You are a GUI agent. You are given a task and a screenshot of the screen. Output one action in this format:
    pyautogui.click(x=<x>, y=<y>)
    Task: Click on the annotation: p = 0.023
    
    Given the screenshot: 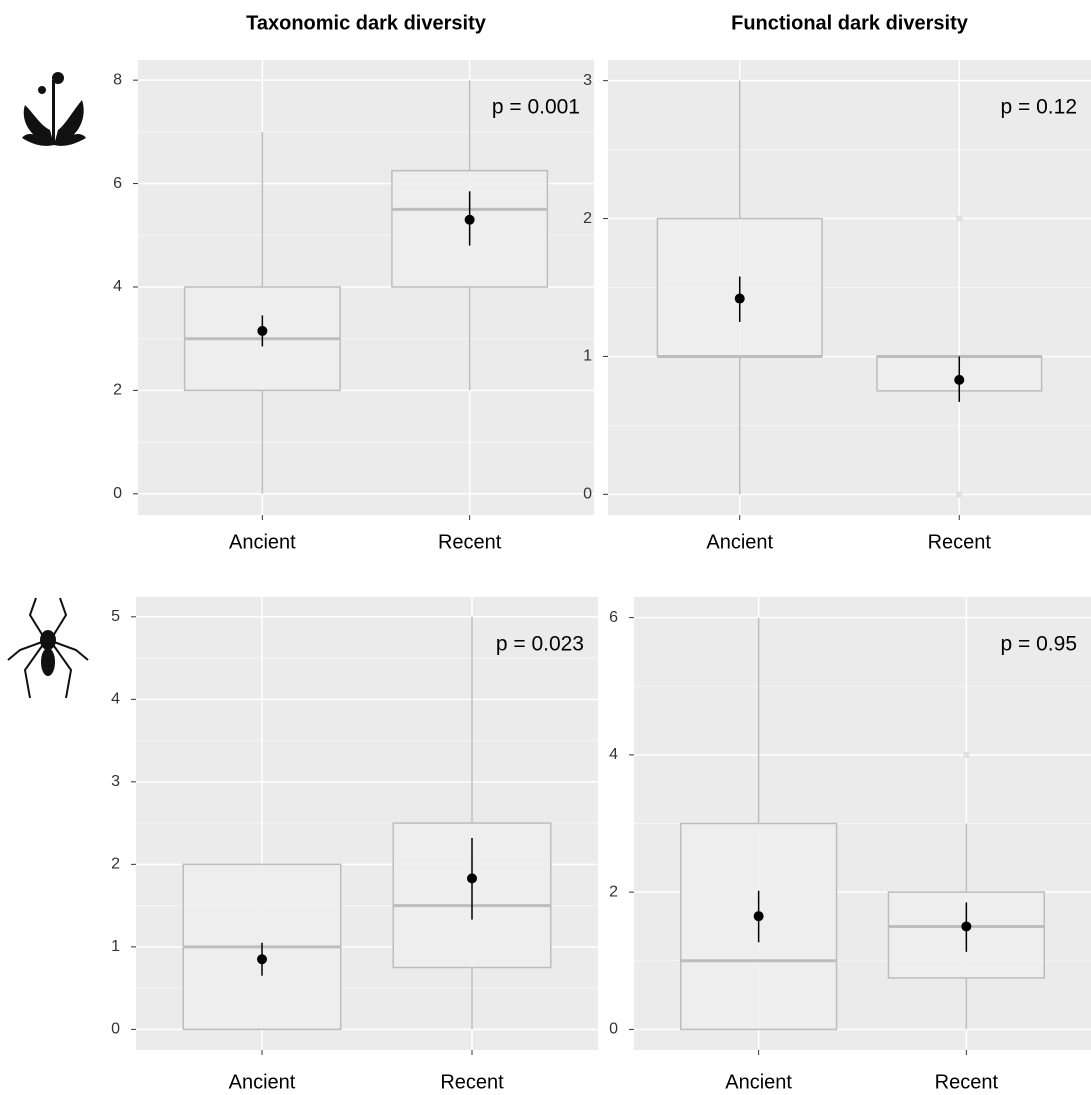 What is the action you would take?
    pyautogui.click(x=540, y=644)
    